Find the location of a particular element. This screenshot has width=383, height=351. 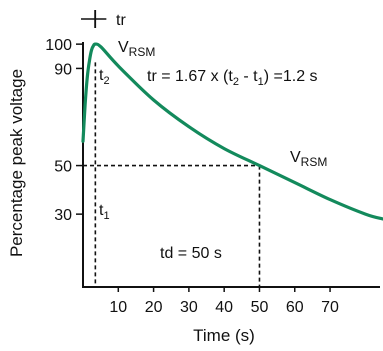

x-tick-label: 50 is located at coordinates (260, 307).